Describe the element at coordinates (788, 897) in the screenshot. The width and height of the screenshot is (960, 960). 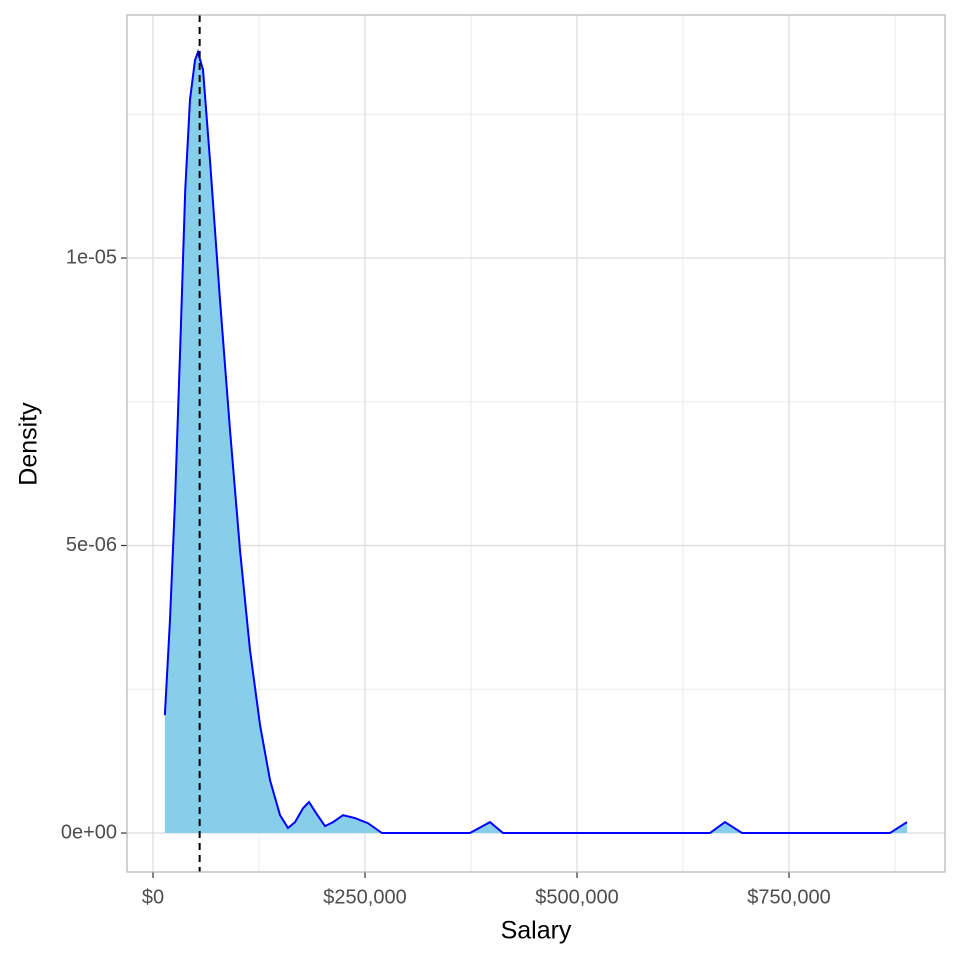
I see `x-tick-label: $750,000` at that location.